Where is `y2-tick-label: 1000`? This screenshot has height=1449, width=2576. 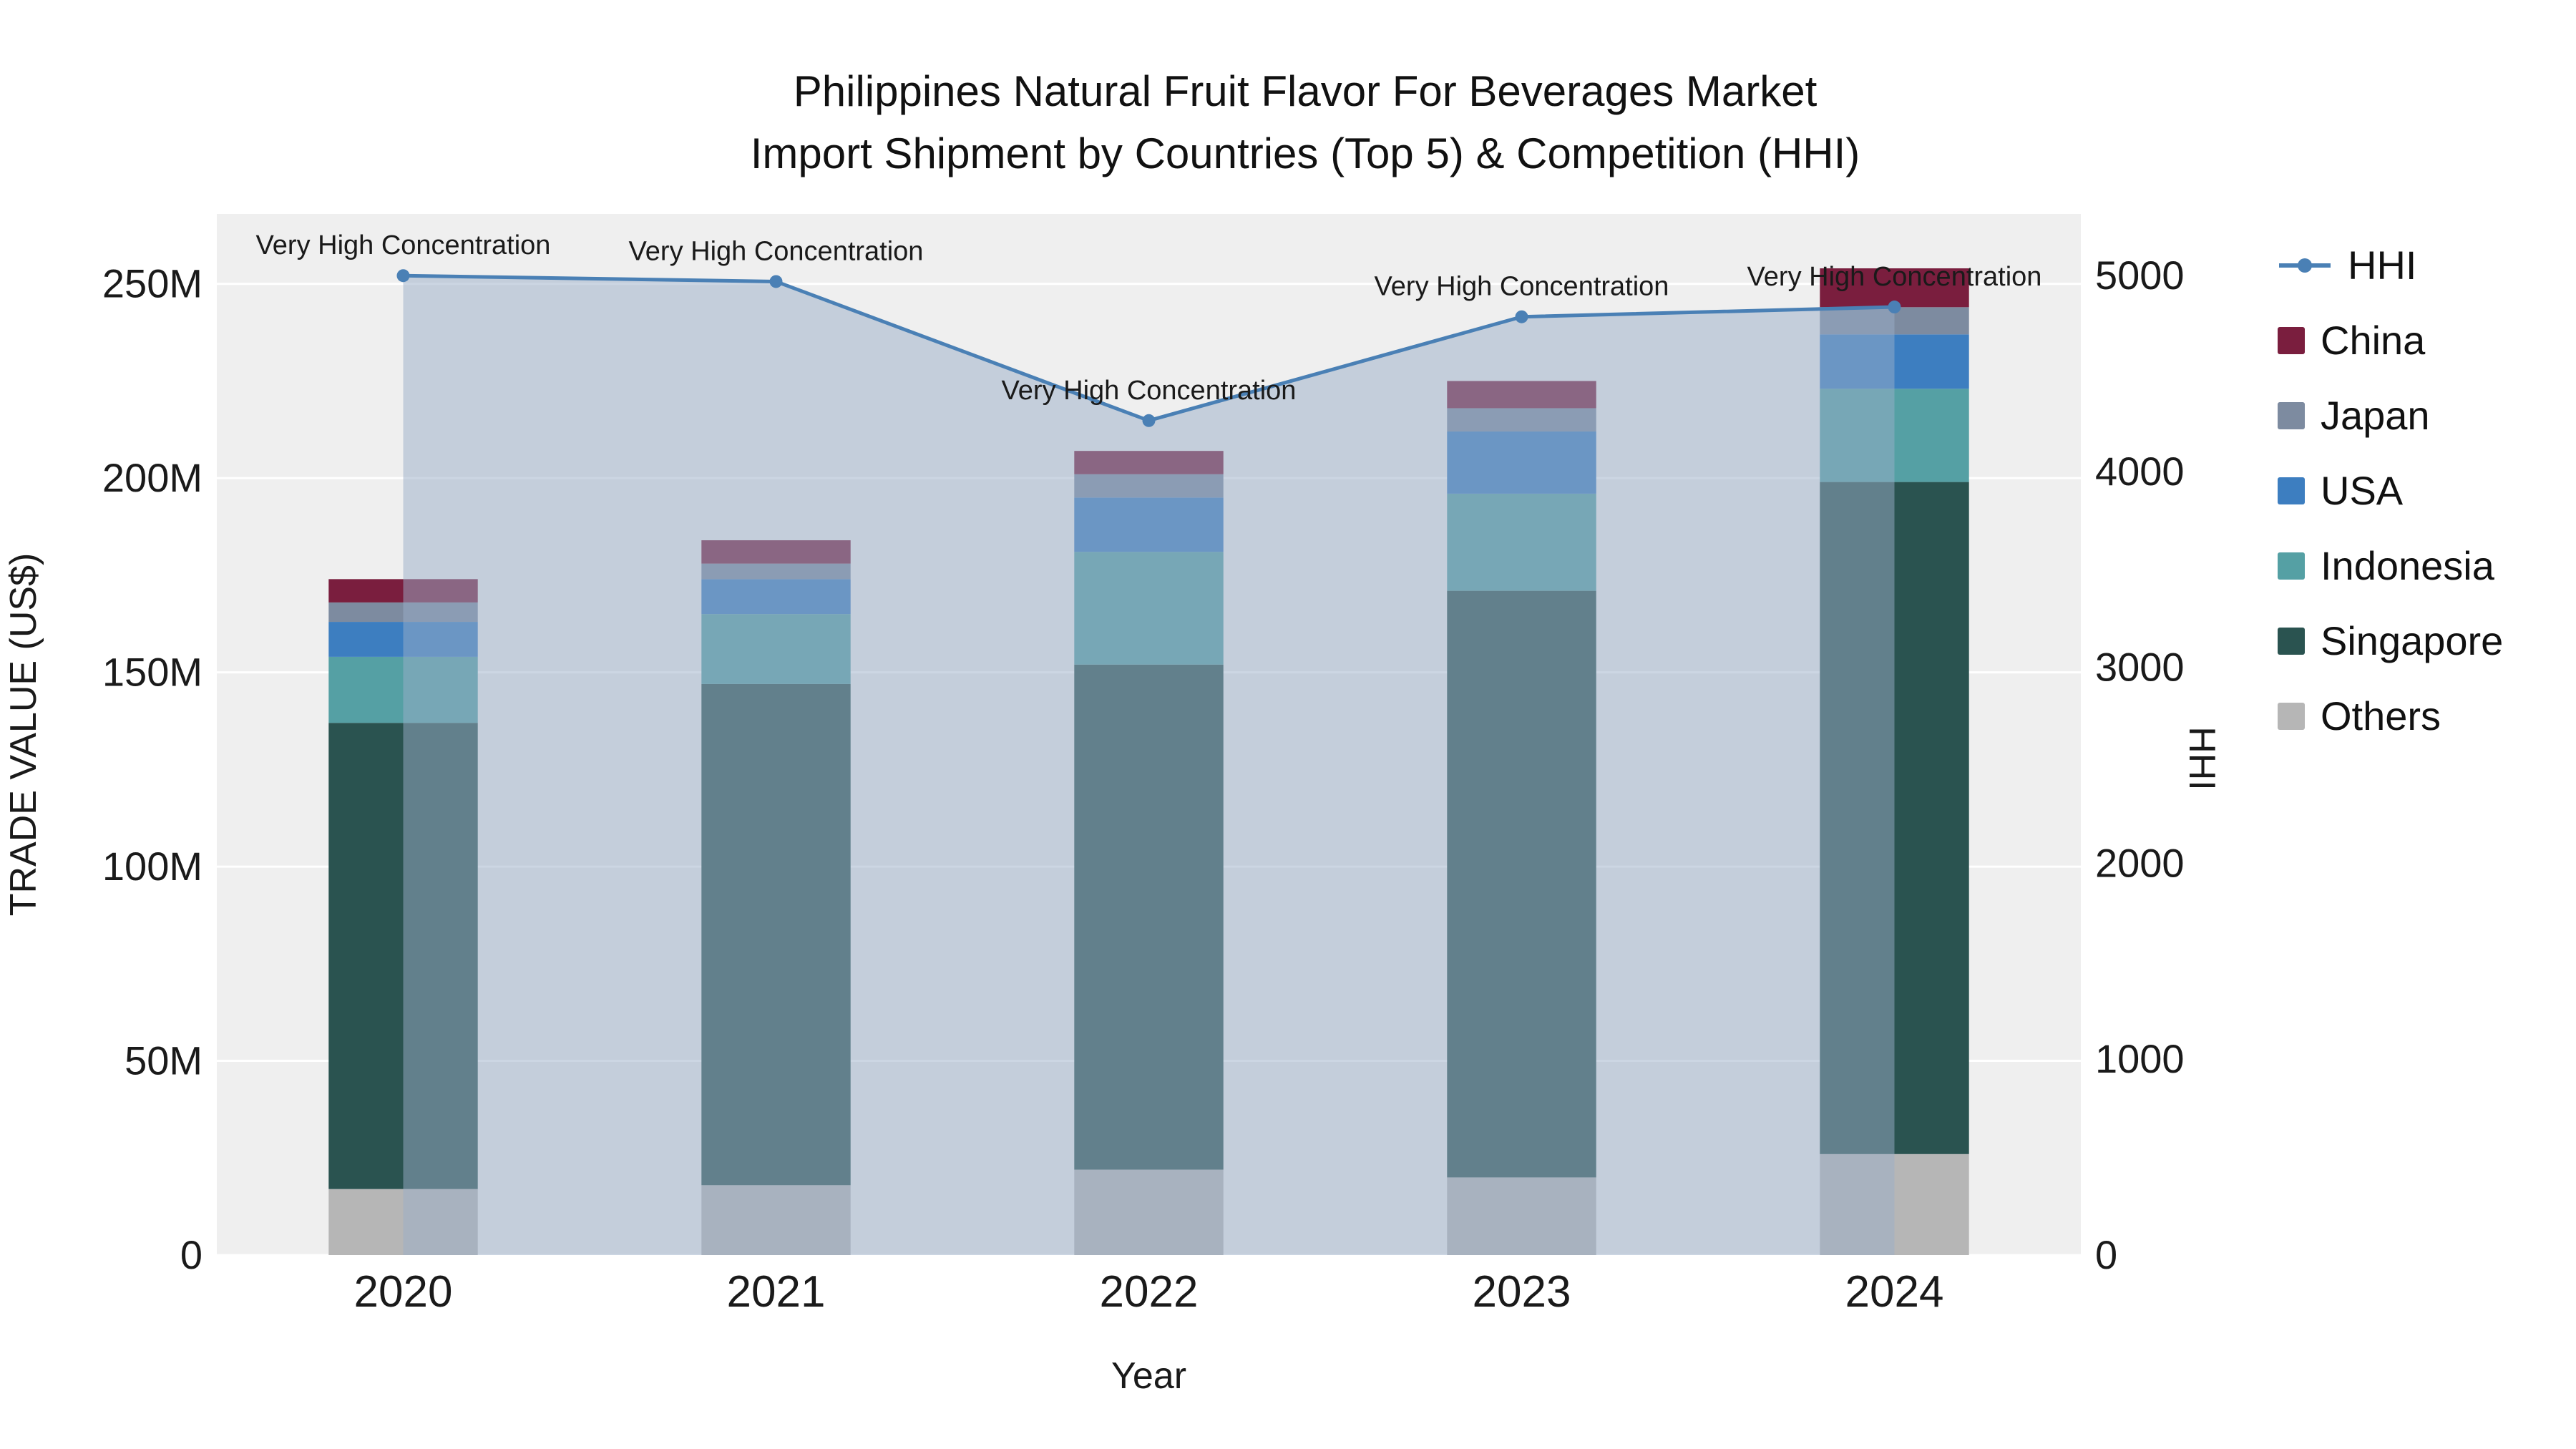 y2-tick-label: 1000 is located at coordinates (2140, 1058).